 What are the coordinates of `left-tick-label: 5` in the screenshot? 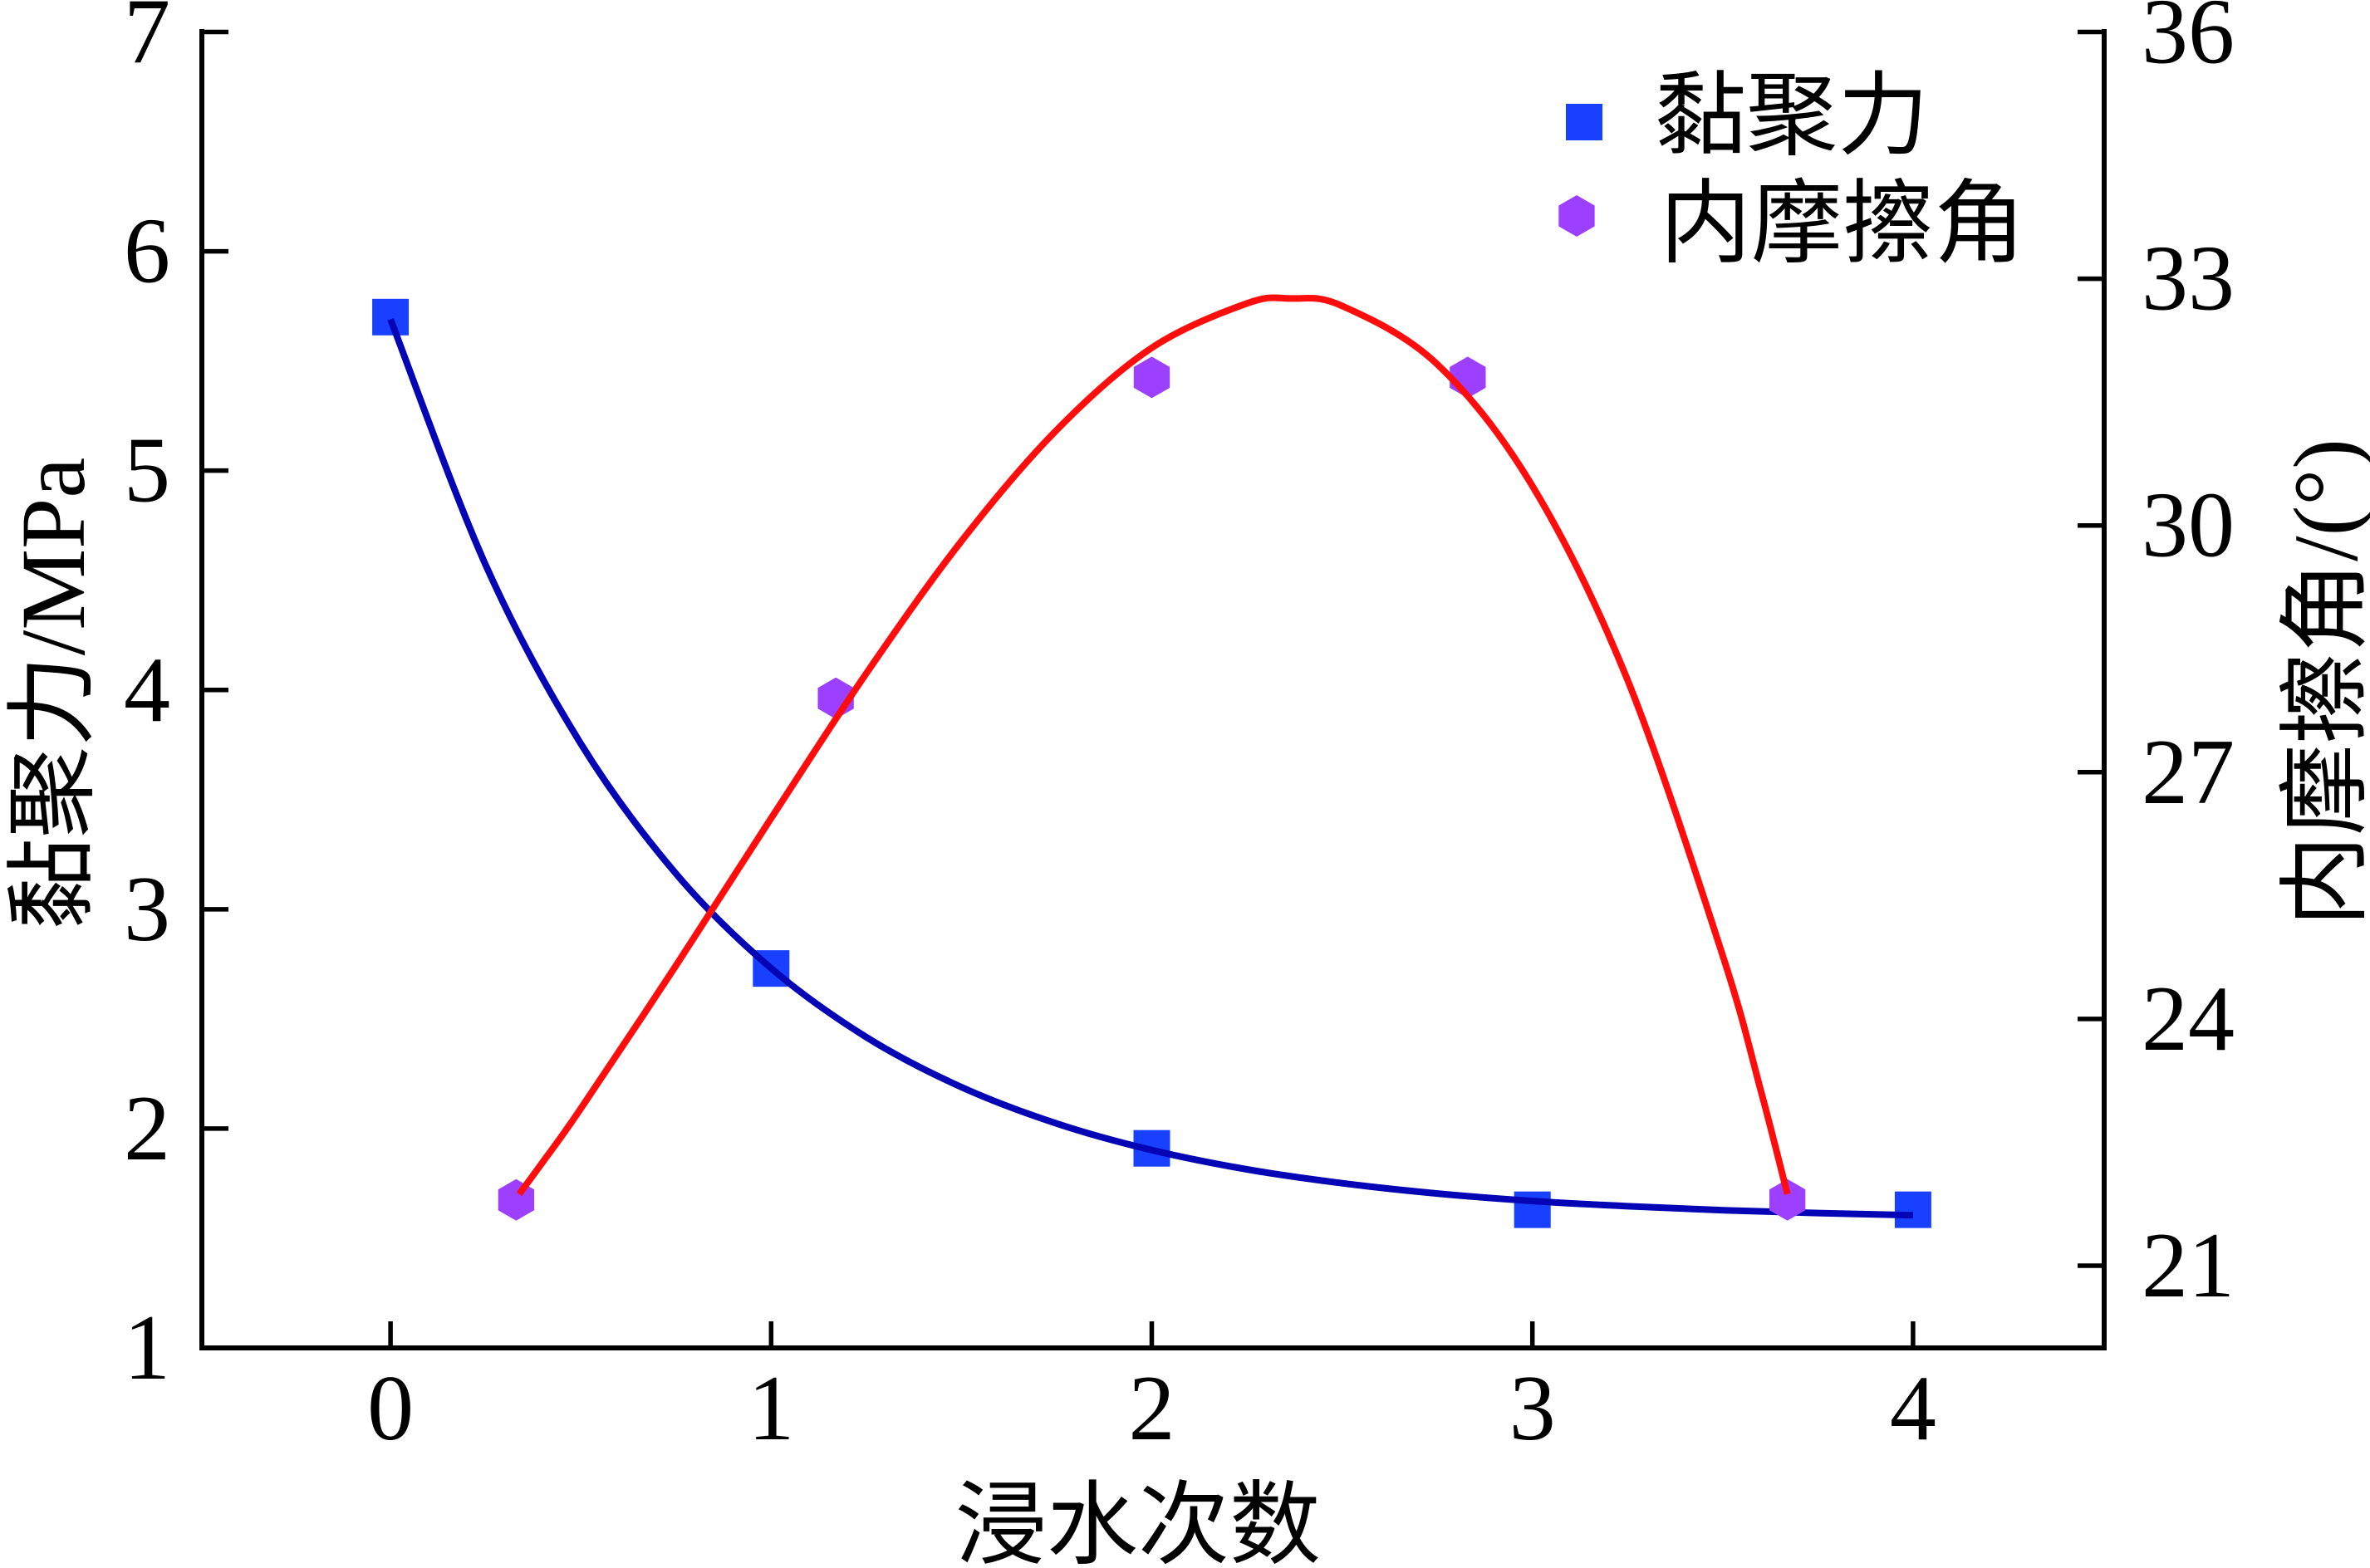 It's located at (147, 470).